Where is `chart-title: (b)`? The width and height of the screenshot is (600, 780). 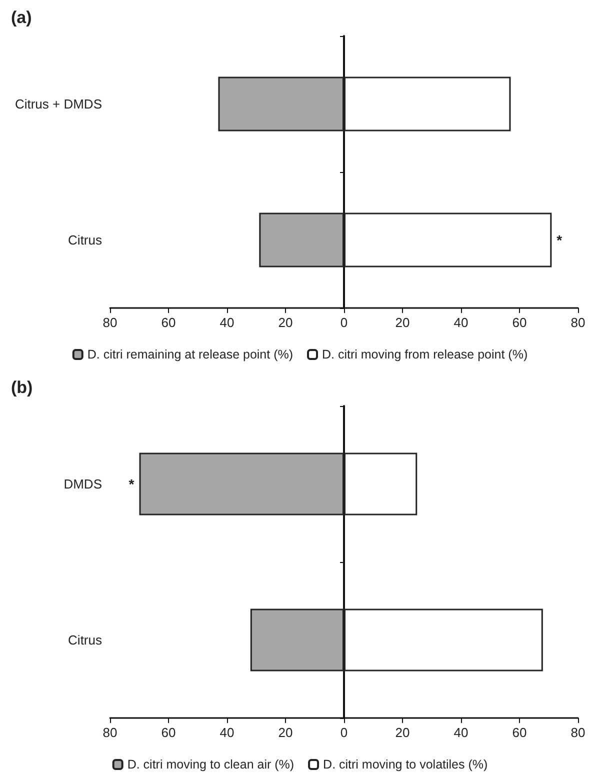
chart-title: (b) is located at coordinates (22, 387).